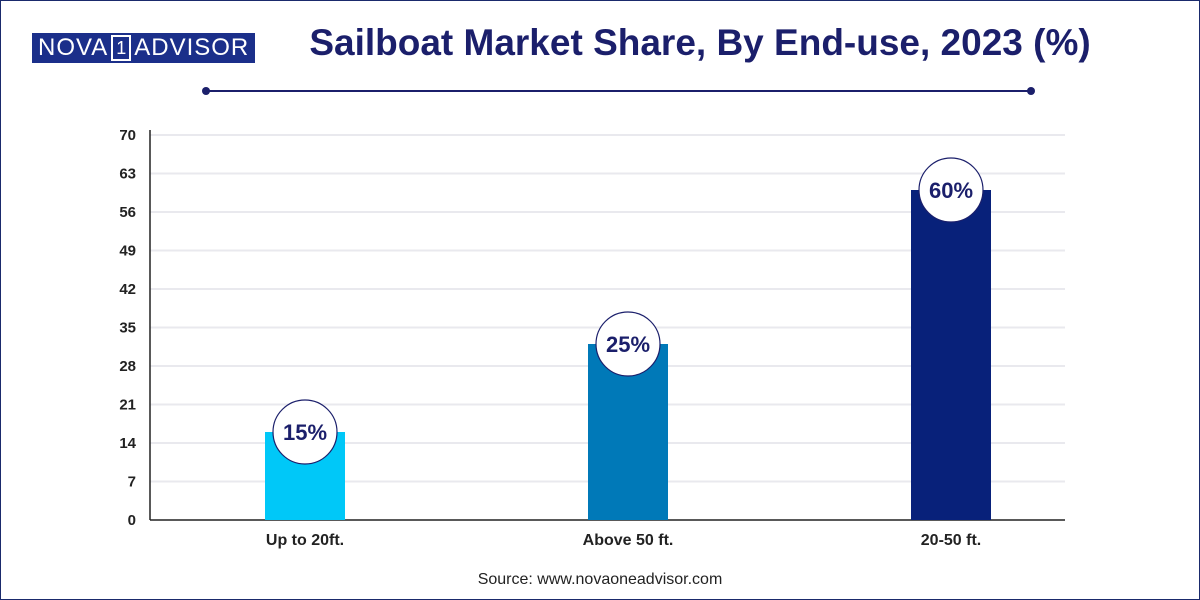 The width and height of the screenshot is (1200, 600). I want to click on title-underline-dot-left, so click(206, 91).